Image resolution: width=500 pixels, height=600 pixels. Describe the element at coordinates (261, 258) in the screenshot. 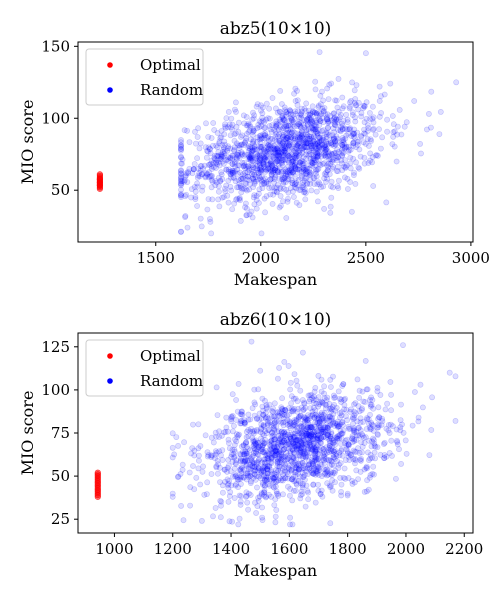

I see `x-tick-label: 2000` at that location.